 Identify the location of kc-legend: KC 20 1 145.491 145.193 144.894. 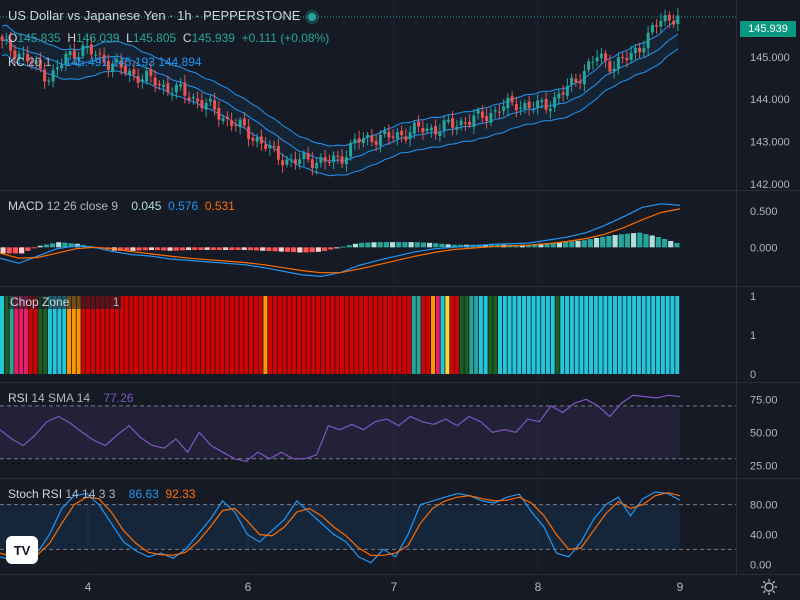
(105, 62).